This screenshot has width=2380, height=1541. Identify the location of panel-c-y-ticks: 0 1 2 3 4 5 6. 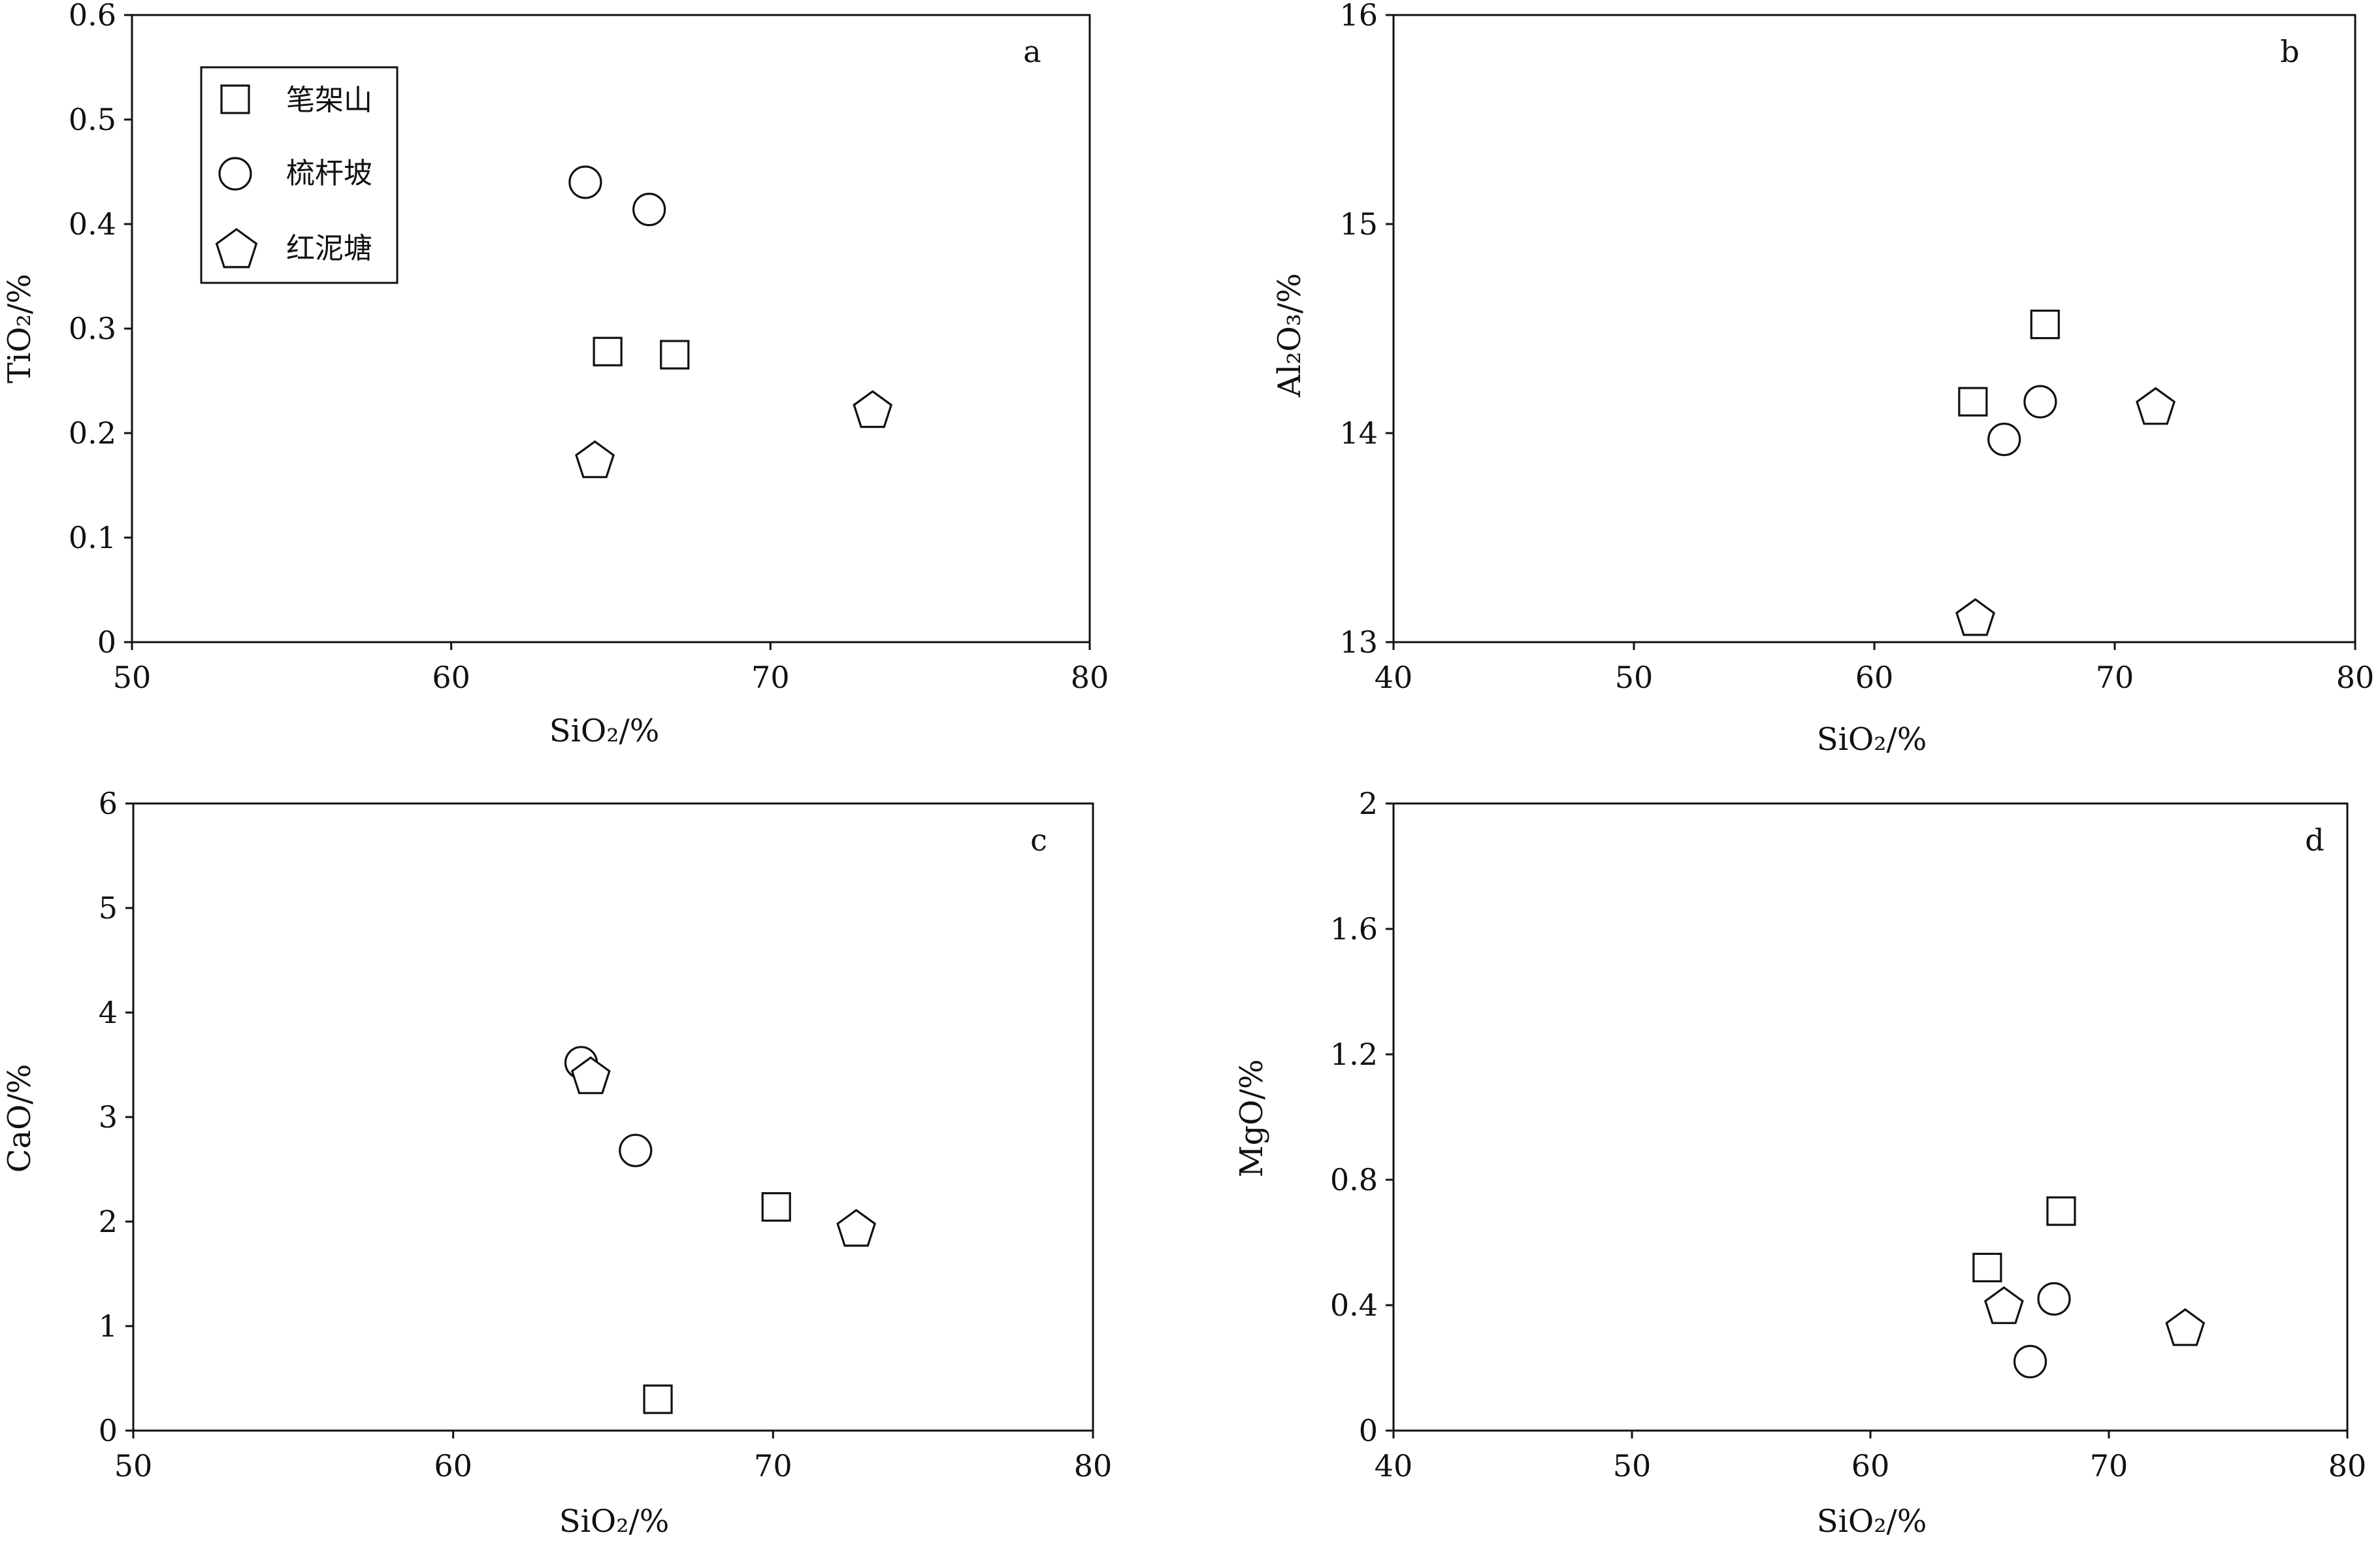
(116, 1117).